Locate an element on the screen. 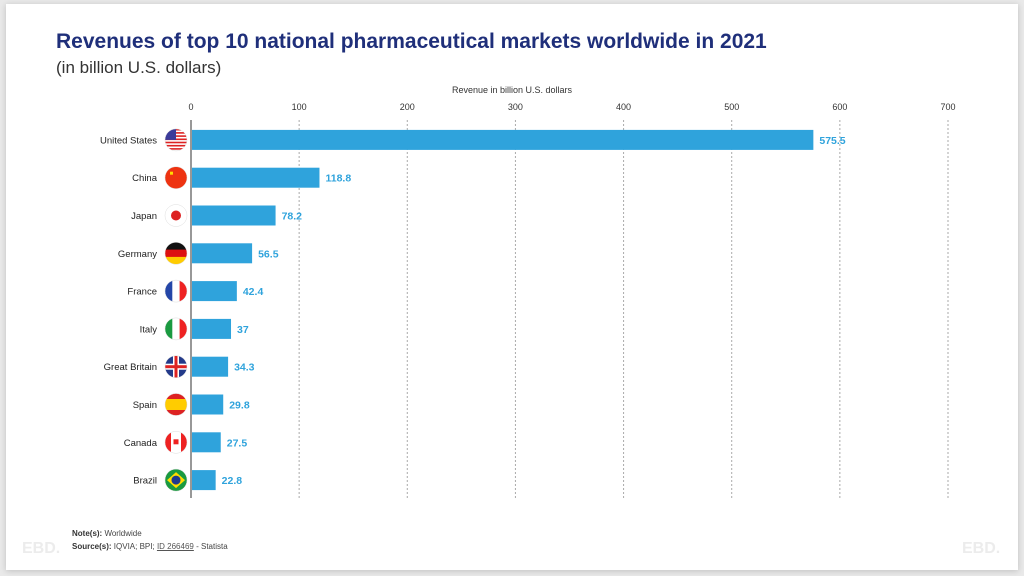 This screenshot has width=1024, height=576. japan-flag-icon is located at coordinates (176, 215).